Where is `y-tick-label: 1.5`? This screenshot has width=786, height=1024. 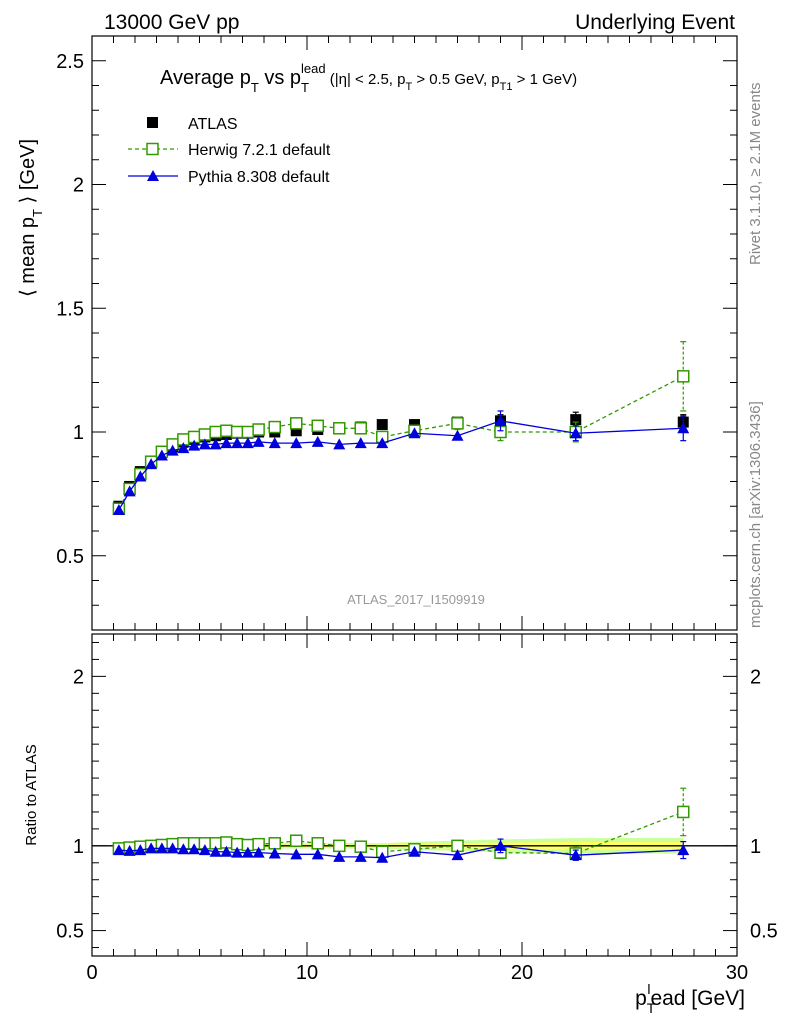
y-tick-label: 1.5 is located at coordinates (70, 309).